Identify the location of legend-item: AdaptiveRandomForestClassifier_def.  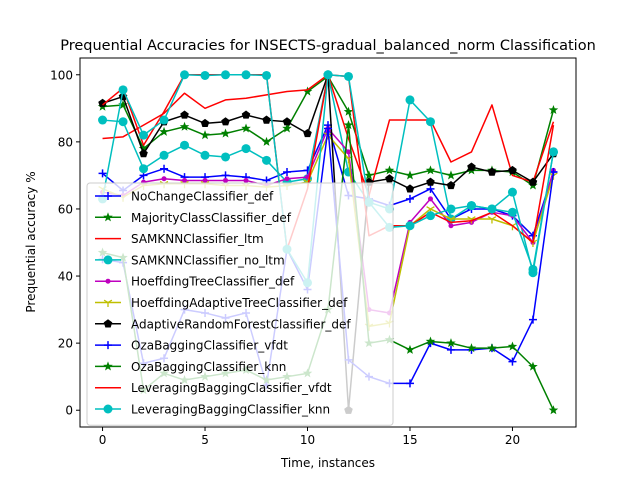
(223, 324).